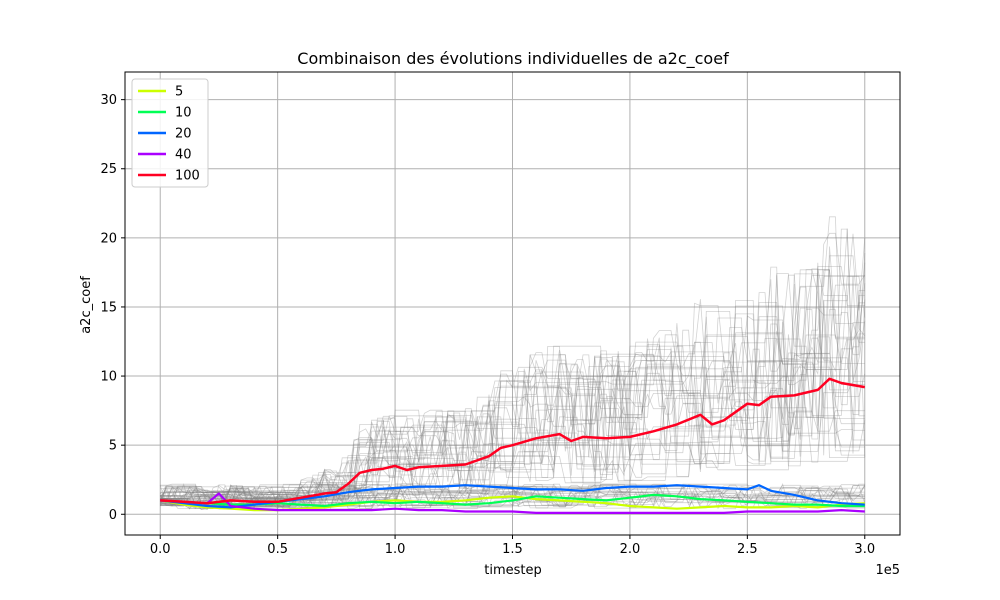 Image resolution: width=1000 pixels, height=600 pixels. What do you see at coordinates (187, 176) in the screenshot?
I see `legend-label: 100` at bounding box center [187, 176].